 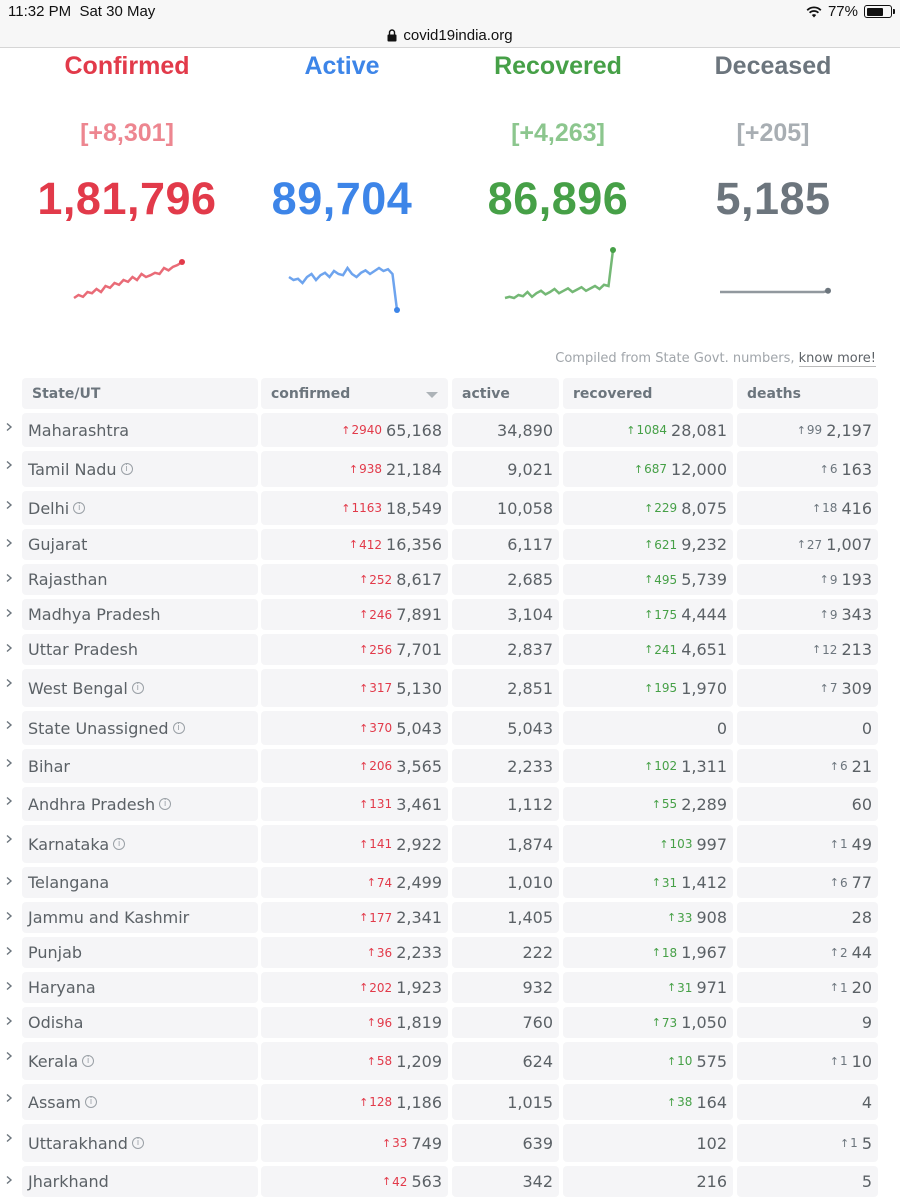 What do you see at coordinates (837, 359) in the screenshot?
I see `know-more-link: know more!` at bounding box center [837, 359].